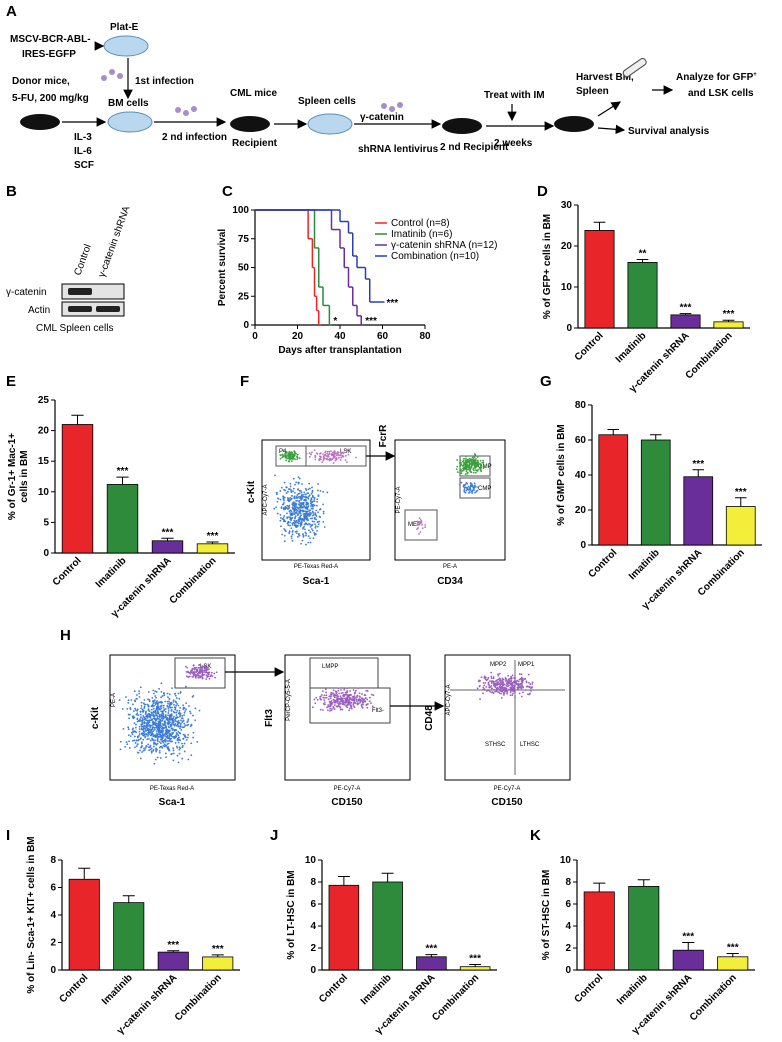  Describe the element at coordinates (474, 147) in the screenshot. I see `label: 2 nd Recipient` at that location.